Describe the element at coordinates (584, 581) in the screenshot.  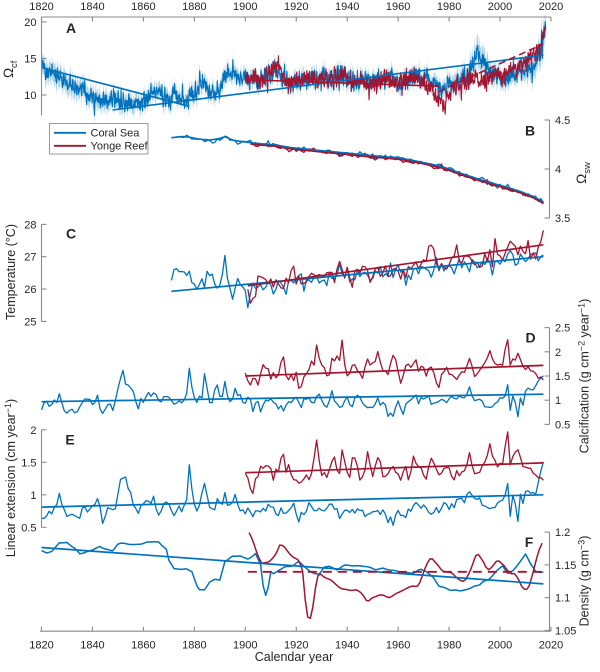
I see `svg-text: Density (g cm−3)` at that location.